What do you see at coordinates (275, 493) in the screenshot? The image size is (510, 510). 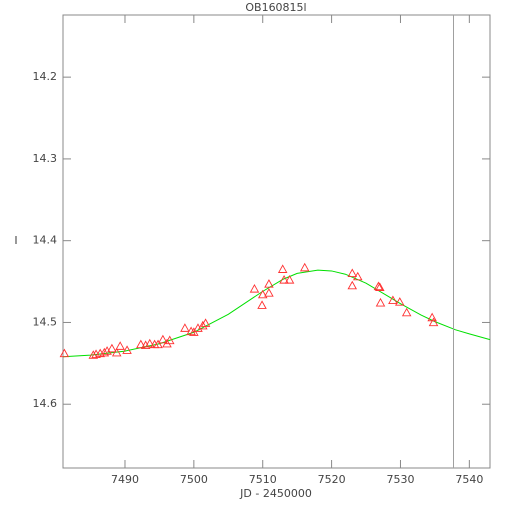 I see `x-axis-label: JD - 2450000` at bounding box center [275, 493].